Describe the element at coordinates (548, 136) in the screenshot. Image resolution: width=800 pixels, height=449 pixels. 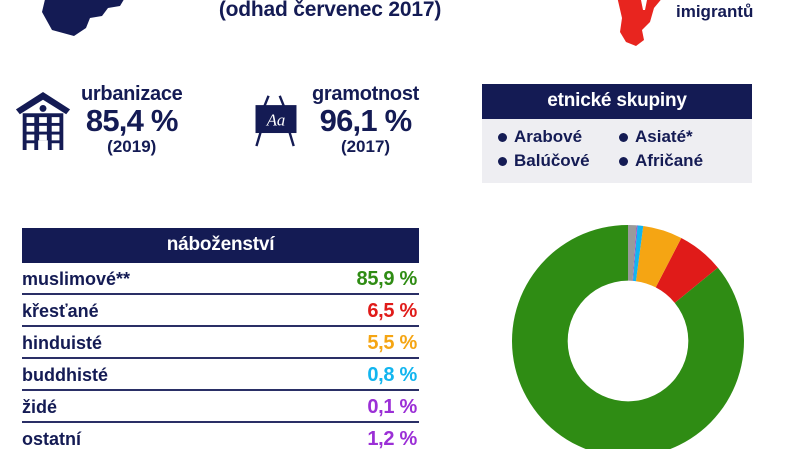
I see `ethnic-group-label: Arabové` at that location.